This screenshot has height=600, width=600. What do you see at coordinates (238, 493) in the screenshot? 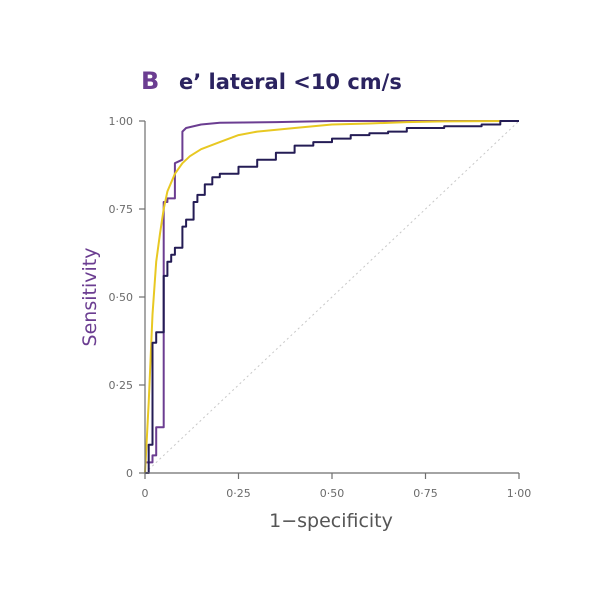
I see `x-tick-label: 0·25` at bounding box center [238, 493].